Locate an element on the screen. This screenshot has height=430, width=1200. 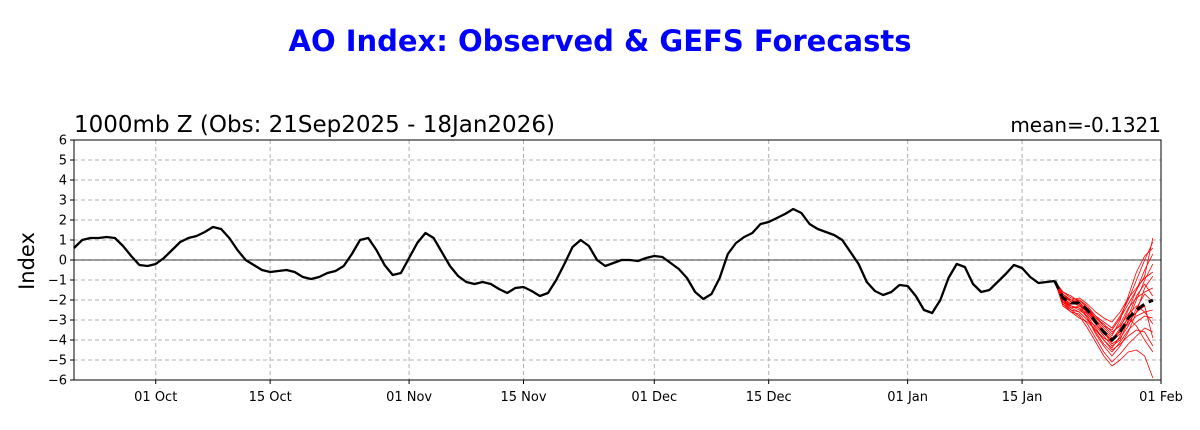
y-tick-label: 1 is located at coordinates (63, 241).